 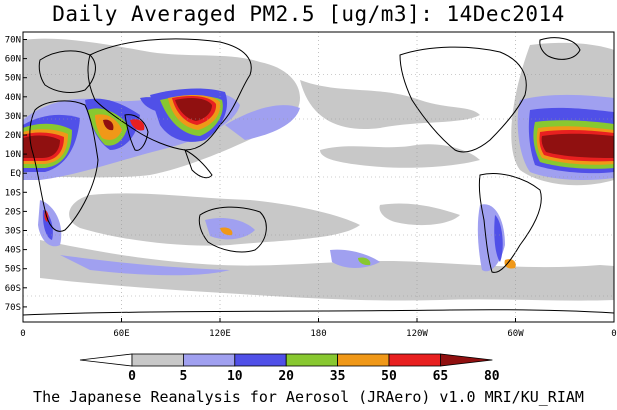 I want to click on colorbar-level-label: 0, so click(x=132, y=376).